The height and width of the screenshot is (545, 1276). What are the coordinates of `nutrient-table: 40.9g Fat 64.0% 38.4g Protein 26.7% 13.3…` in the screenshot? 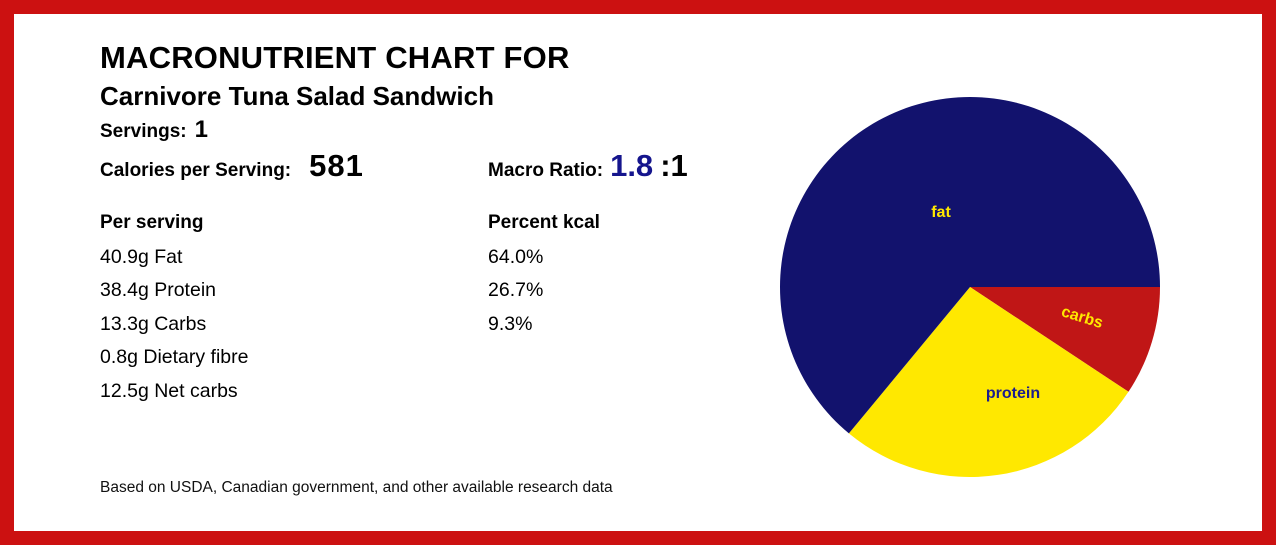 It's located at (410, 324).